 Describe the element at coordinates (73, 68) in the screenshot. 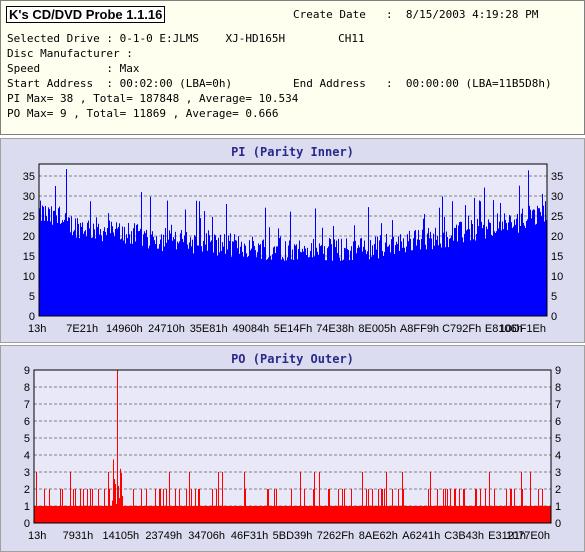

I see `speed: Speed : Max` at that location.